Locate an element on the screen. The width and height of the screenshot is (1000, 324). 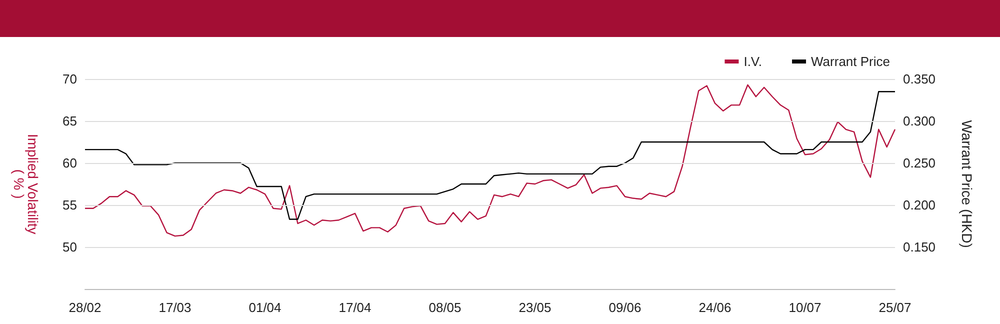
x-tick-label: 17/03 is located at coordinates (175, 307).